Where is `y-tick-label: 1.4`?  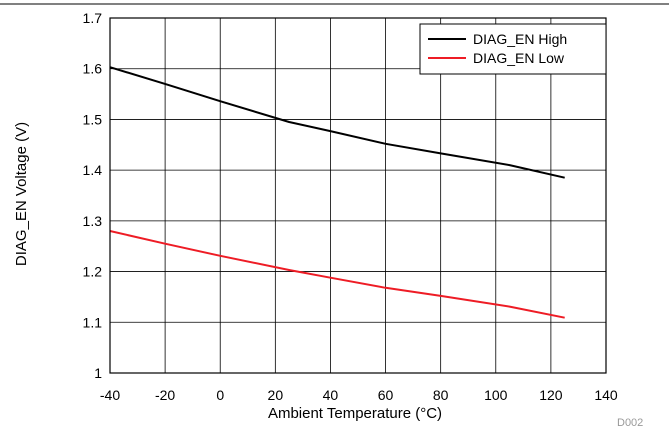 y-tick-label: 1.4 is located at coordinates (93, 170).